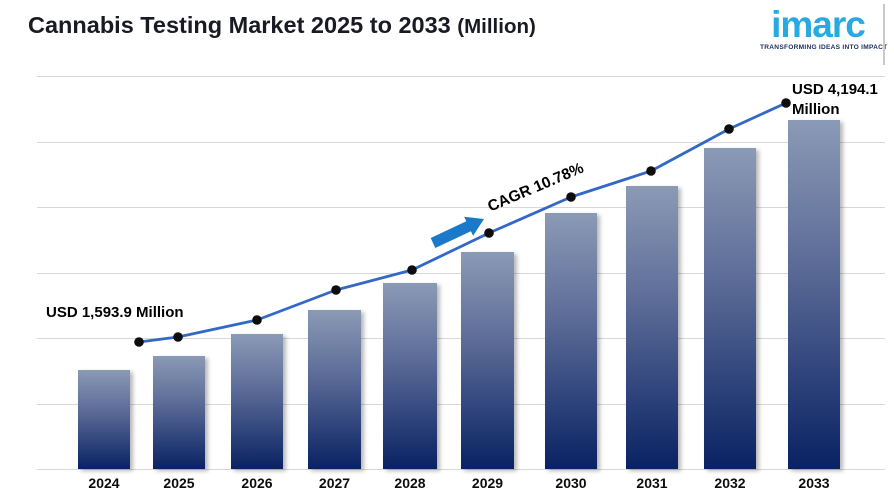  What do you see at coordinates (571, 197) in the screenshot?
I see `data-point-2030` at bounding box center [571, 197].